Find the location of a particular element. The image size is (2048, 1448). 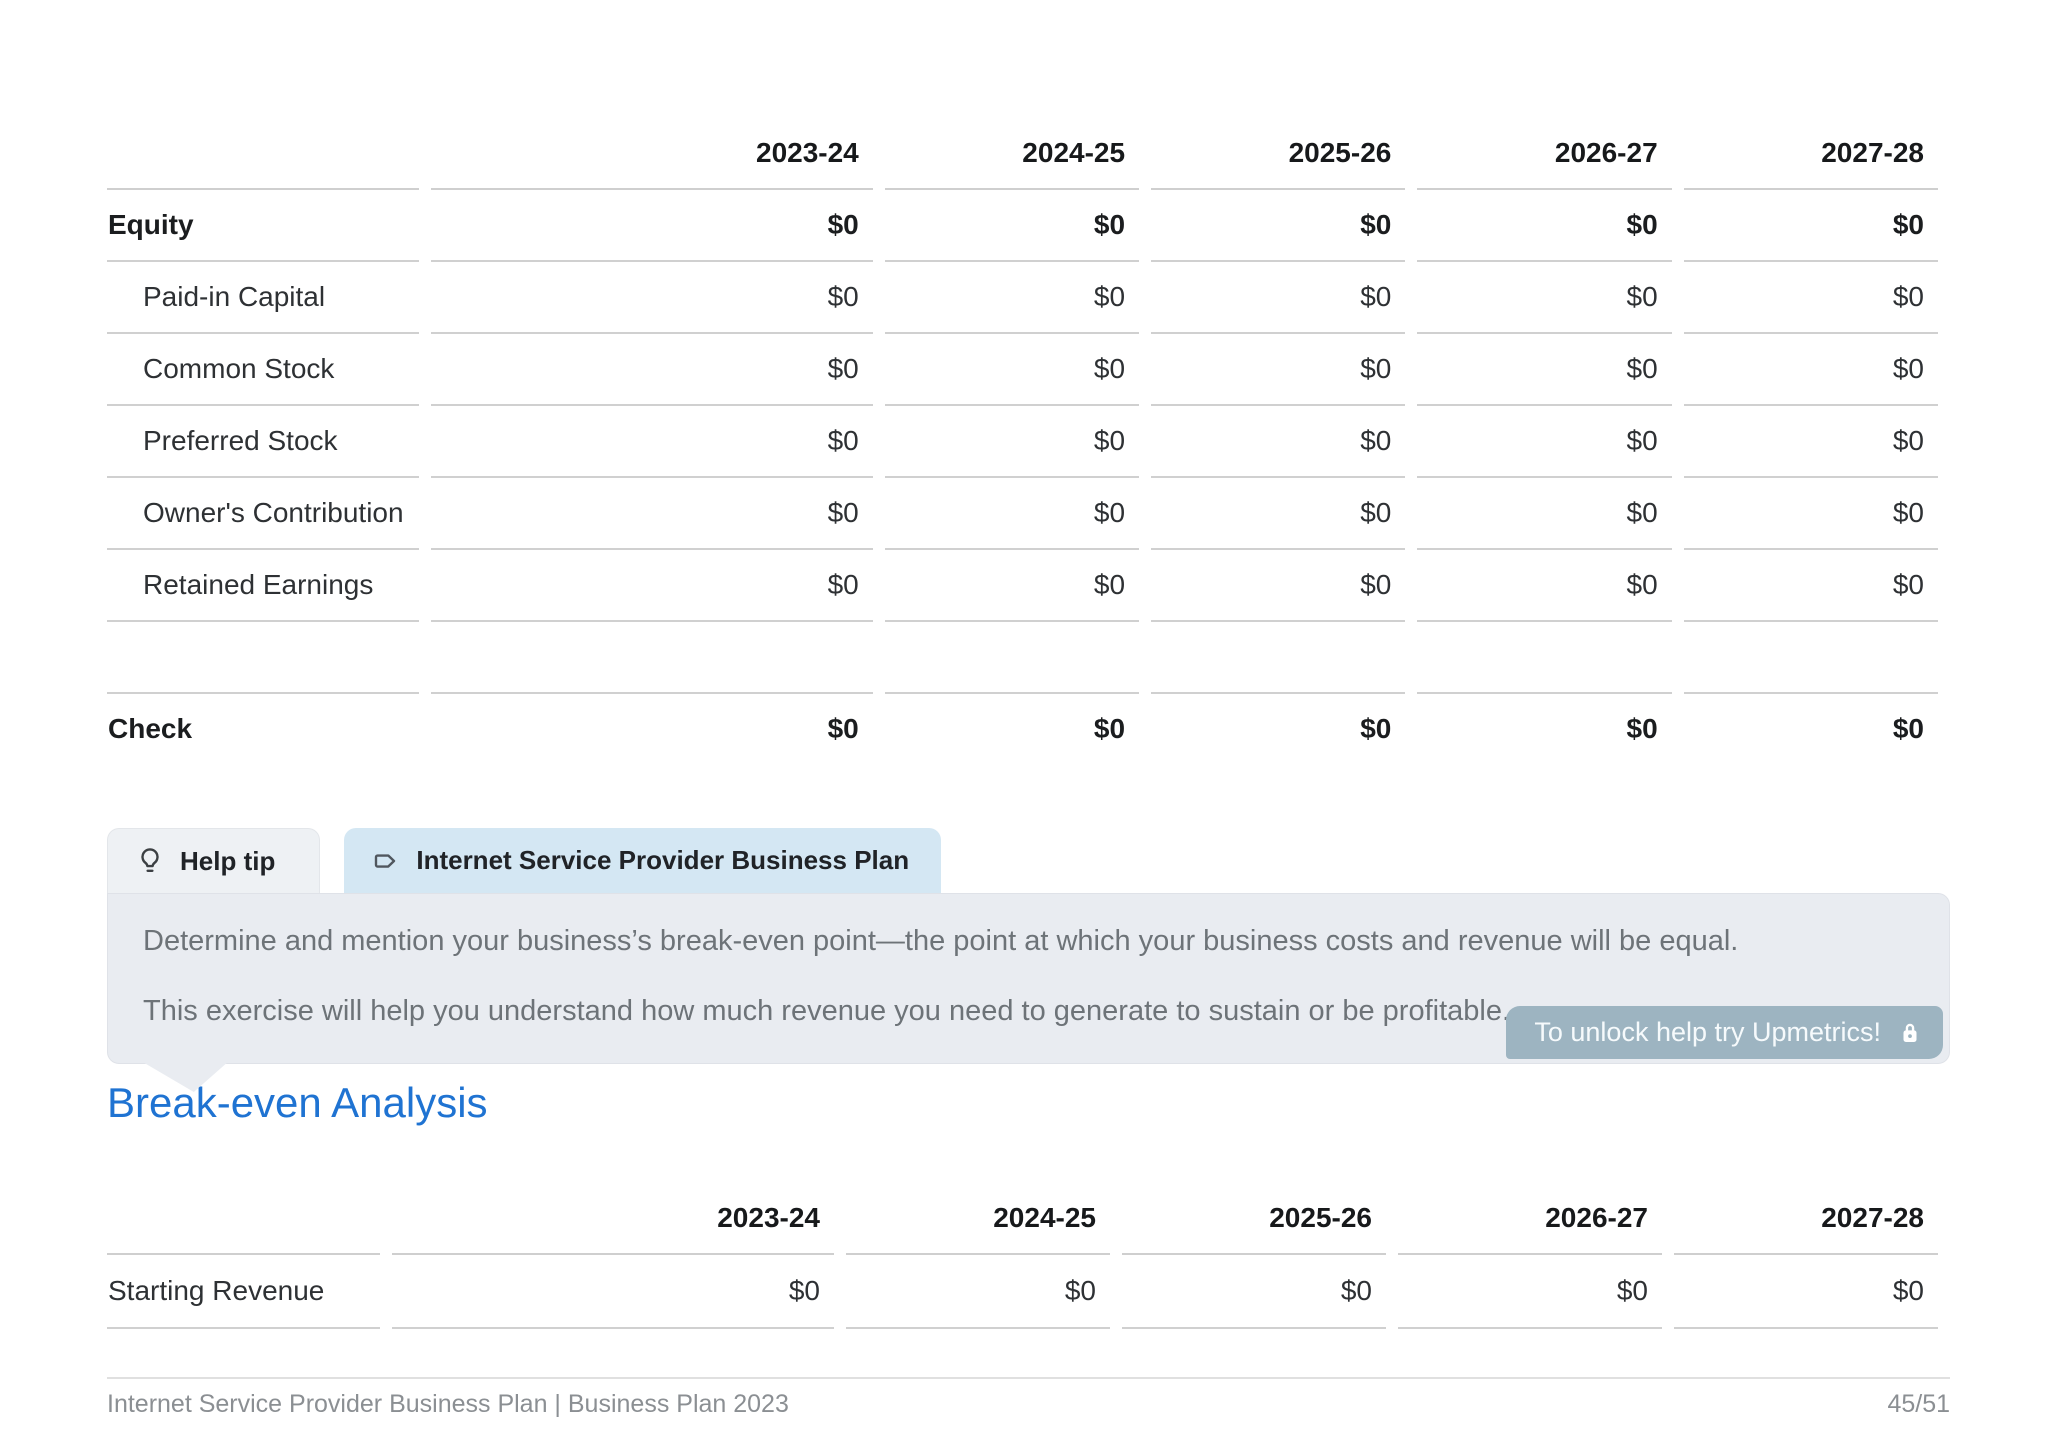

breakeven-heading: Break-even Analysis is located at coordinates (297, 1102).